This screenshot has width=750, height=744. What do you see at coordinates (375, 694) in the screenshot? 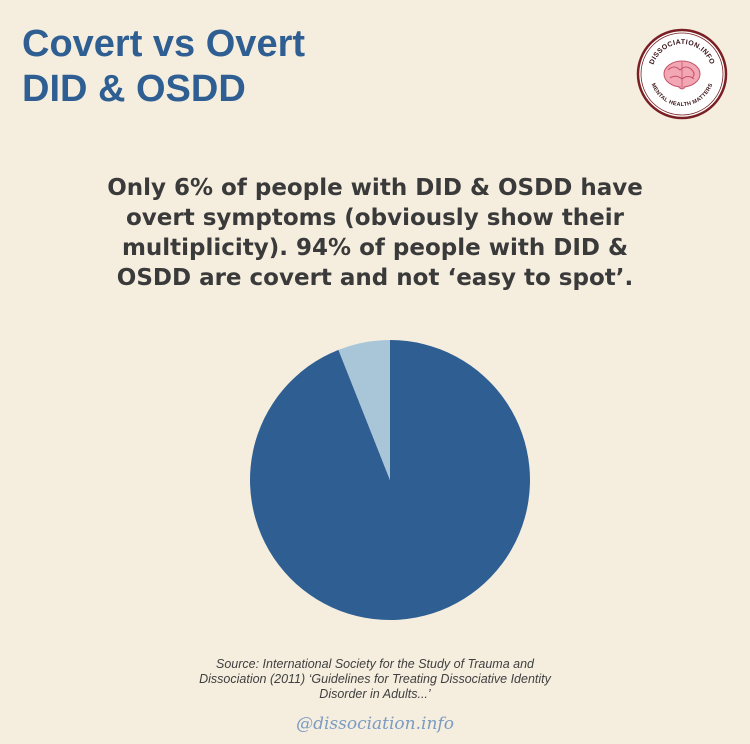
I see `source-line-3: Disorder in Adults...’` at bounding box center [375, 694].